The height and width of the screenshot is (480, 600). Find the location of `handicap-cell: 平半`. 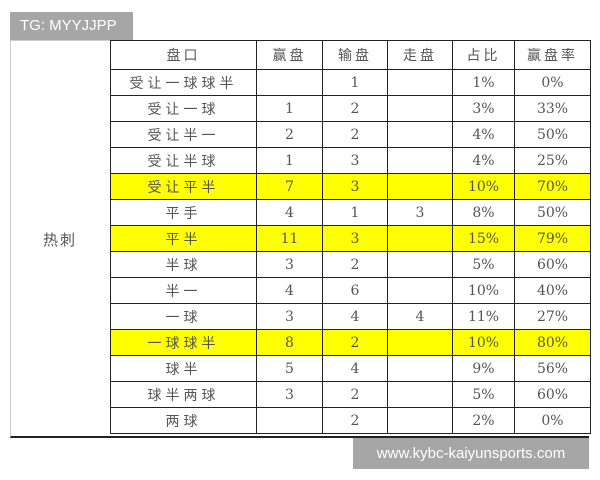

handicap-cell: 平半 is located at coordinates (183, 238).